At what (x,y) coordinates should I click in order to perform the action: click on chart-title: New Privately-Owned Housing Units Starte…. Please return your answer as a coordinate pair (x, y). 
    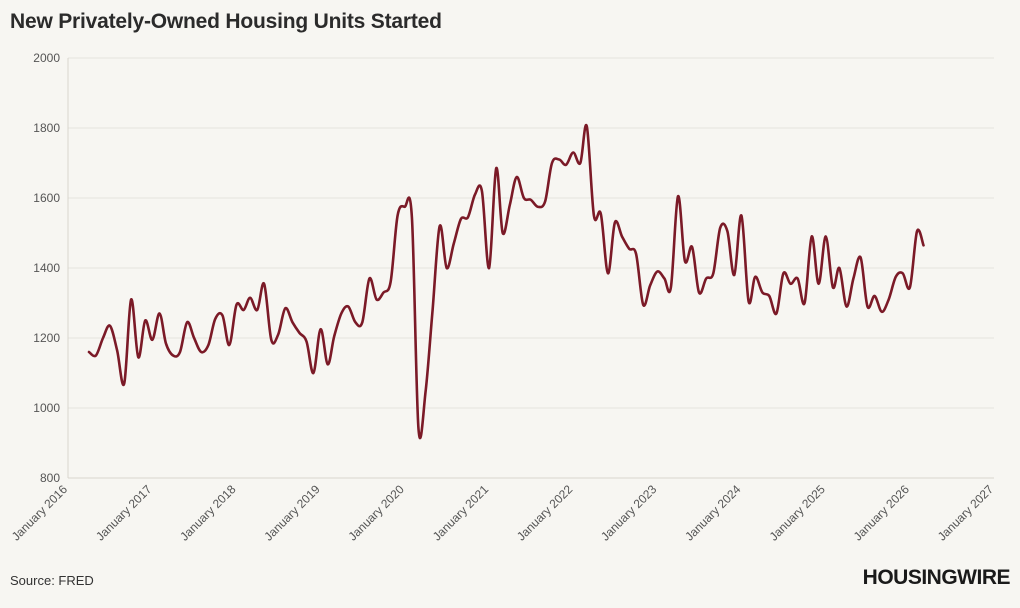
    Looking at the image, I should click on (226, 21).